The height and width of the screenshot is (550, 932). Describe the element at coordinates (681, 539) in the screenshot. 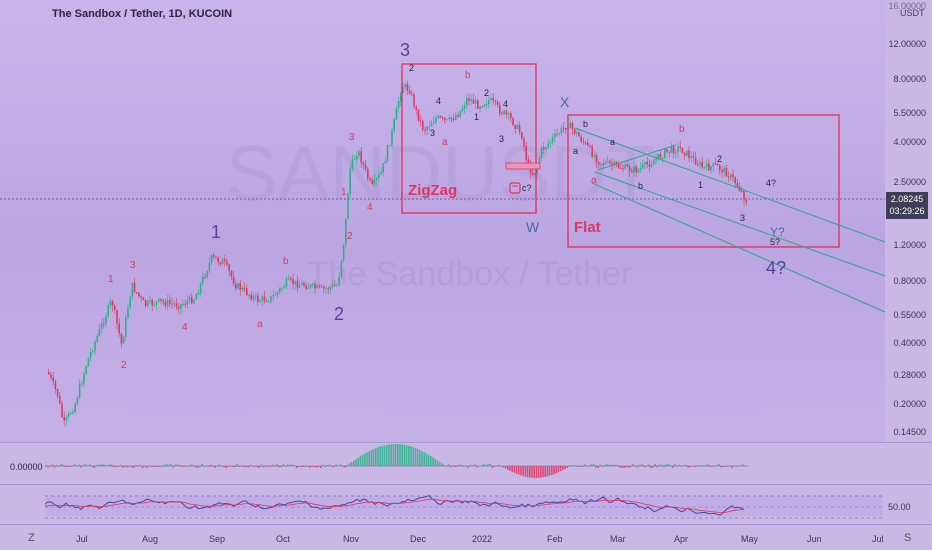

I see `time-tick: Apr` at that location.